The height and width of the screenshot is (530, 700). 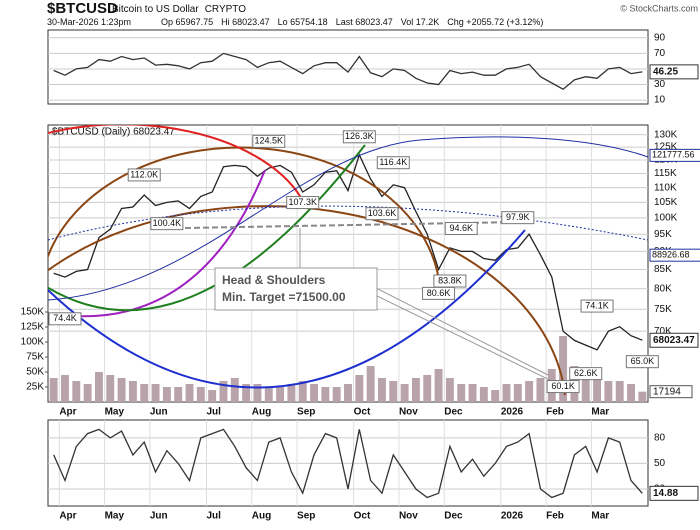 What do you see at coordinates (666, 147) in the screenshot?
I see `y-tick-label: 125K` at bounding box center [666, 147].